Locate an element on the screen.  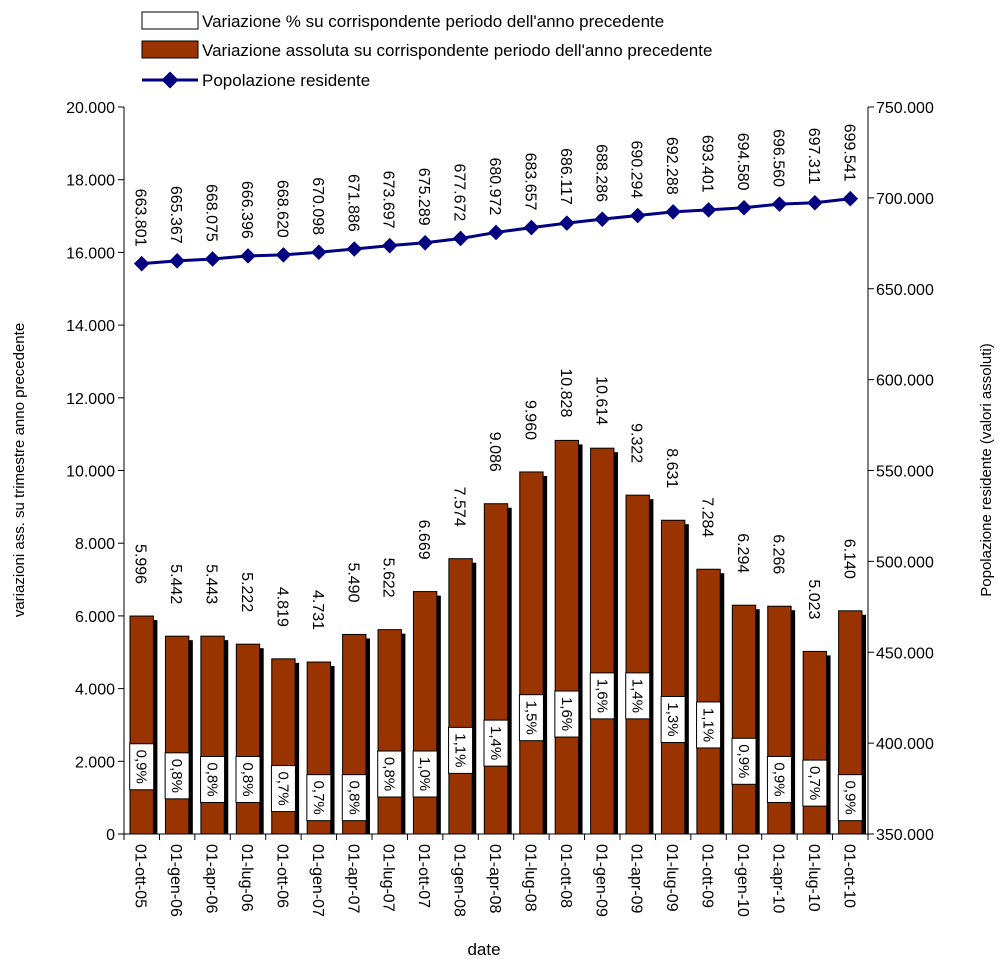
bar-value-label: 5.622 is located at coordinates (388, 578).